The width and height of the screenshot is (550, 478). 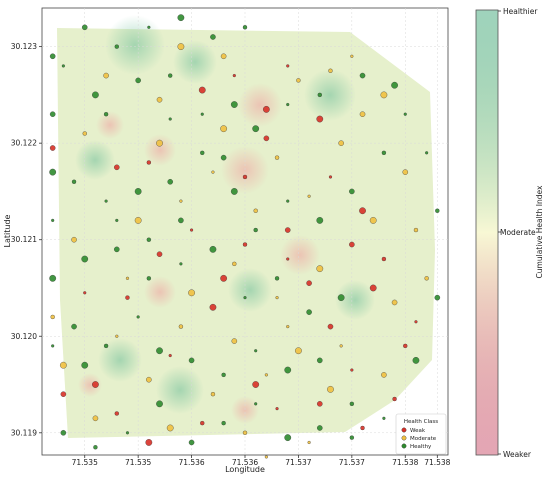 What do you see at coordinates (418, 431) in the screenshot?
I see `legend-label-weak: Weak` at bounding box center [418, 431].